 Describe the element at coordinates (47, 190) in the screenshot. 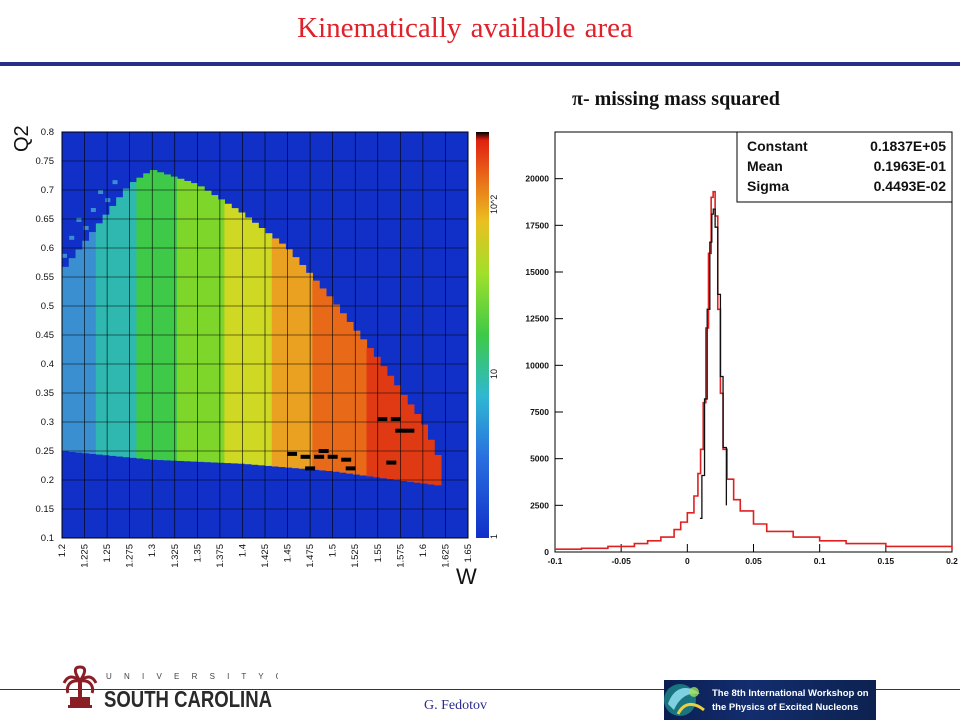

I see `heatmap-y-tick-label: 0.7` at that location.